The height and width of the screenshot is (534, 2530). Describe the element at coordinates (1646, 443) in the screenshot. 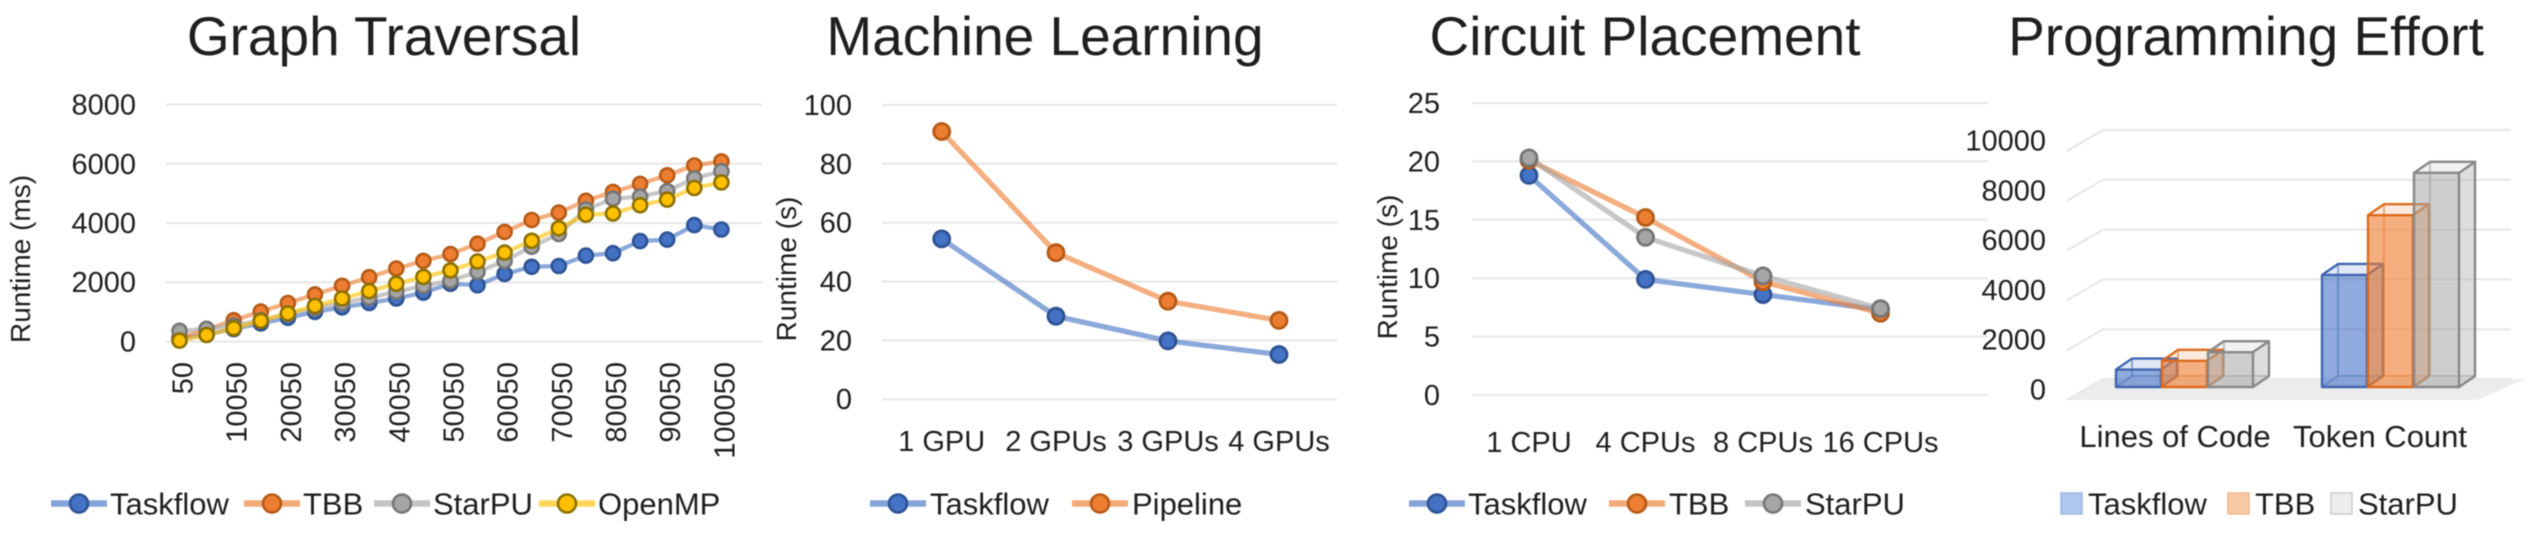

I see `svg-text: 4 CPUs` at that location.